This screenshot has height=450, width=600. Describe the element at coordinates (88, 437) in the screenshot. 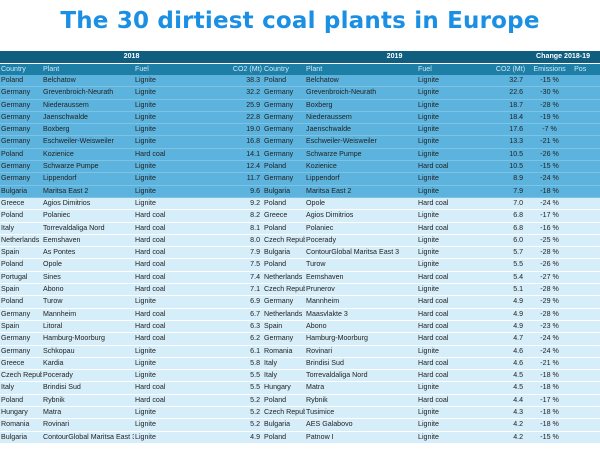

I see `plant-2018-cell: ContourGlobal Maritsa East 3` at that location.